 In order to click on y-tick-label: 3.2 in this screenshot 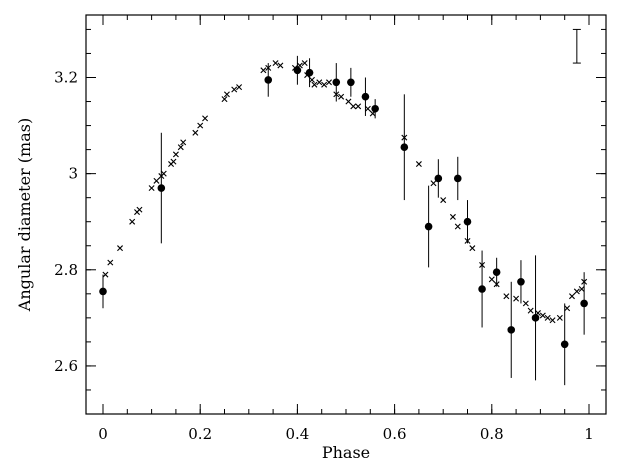, I will do `click(66, 77)`.